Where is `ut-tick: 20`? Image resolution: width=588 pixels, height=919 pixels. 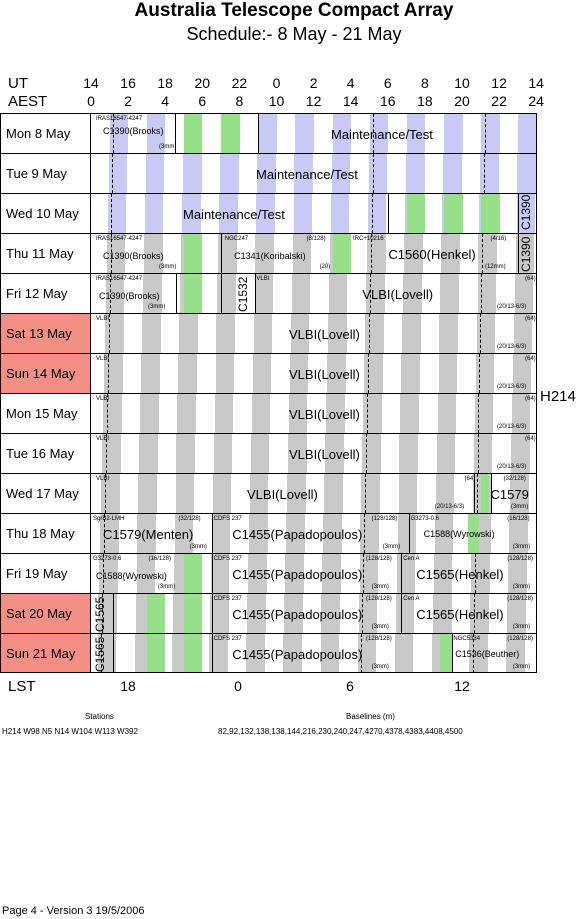 ut-tick: 20 is located at coordinates (202, 83).